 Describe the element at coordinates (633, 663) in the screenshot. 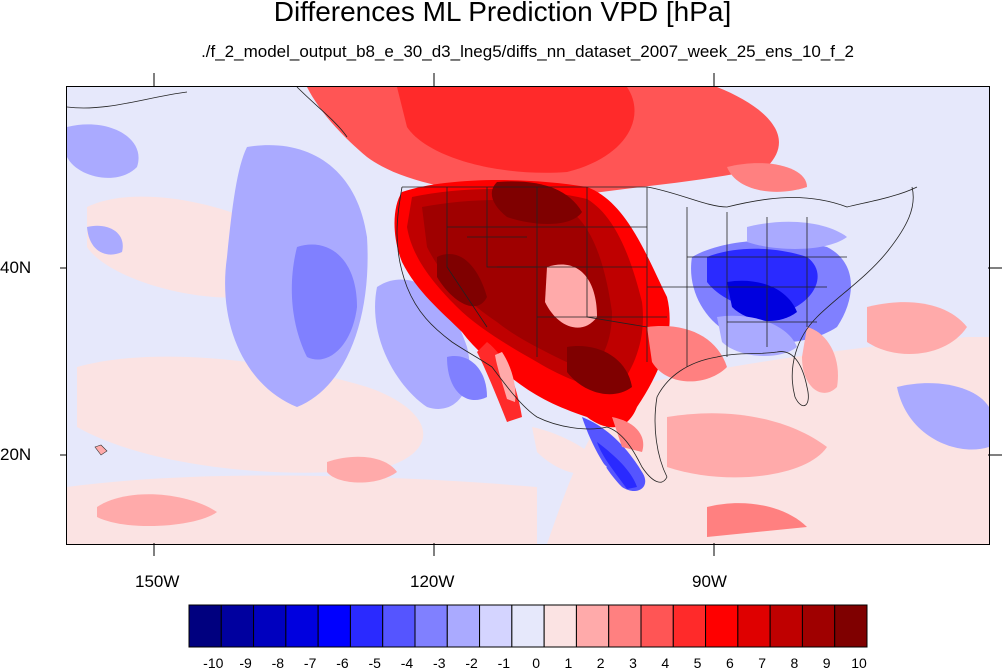

I see `colorbar-tick-label: 3` at that location.